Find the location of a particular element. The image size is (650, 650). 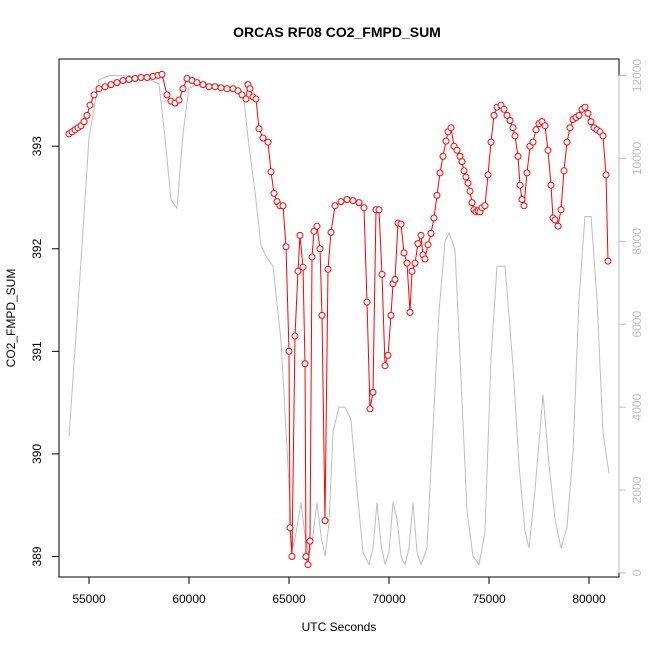

x-axis-label: UTC Seconds is located at coordinates (339, 627).